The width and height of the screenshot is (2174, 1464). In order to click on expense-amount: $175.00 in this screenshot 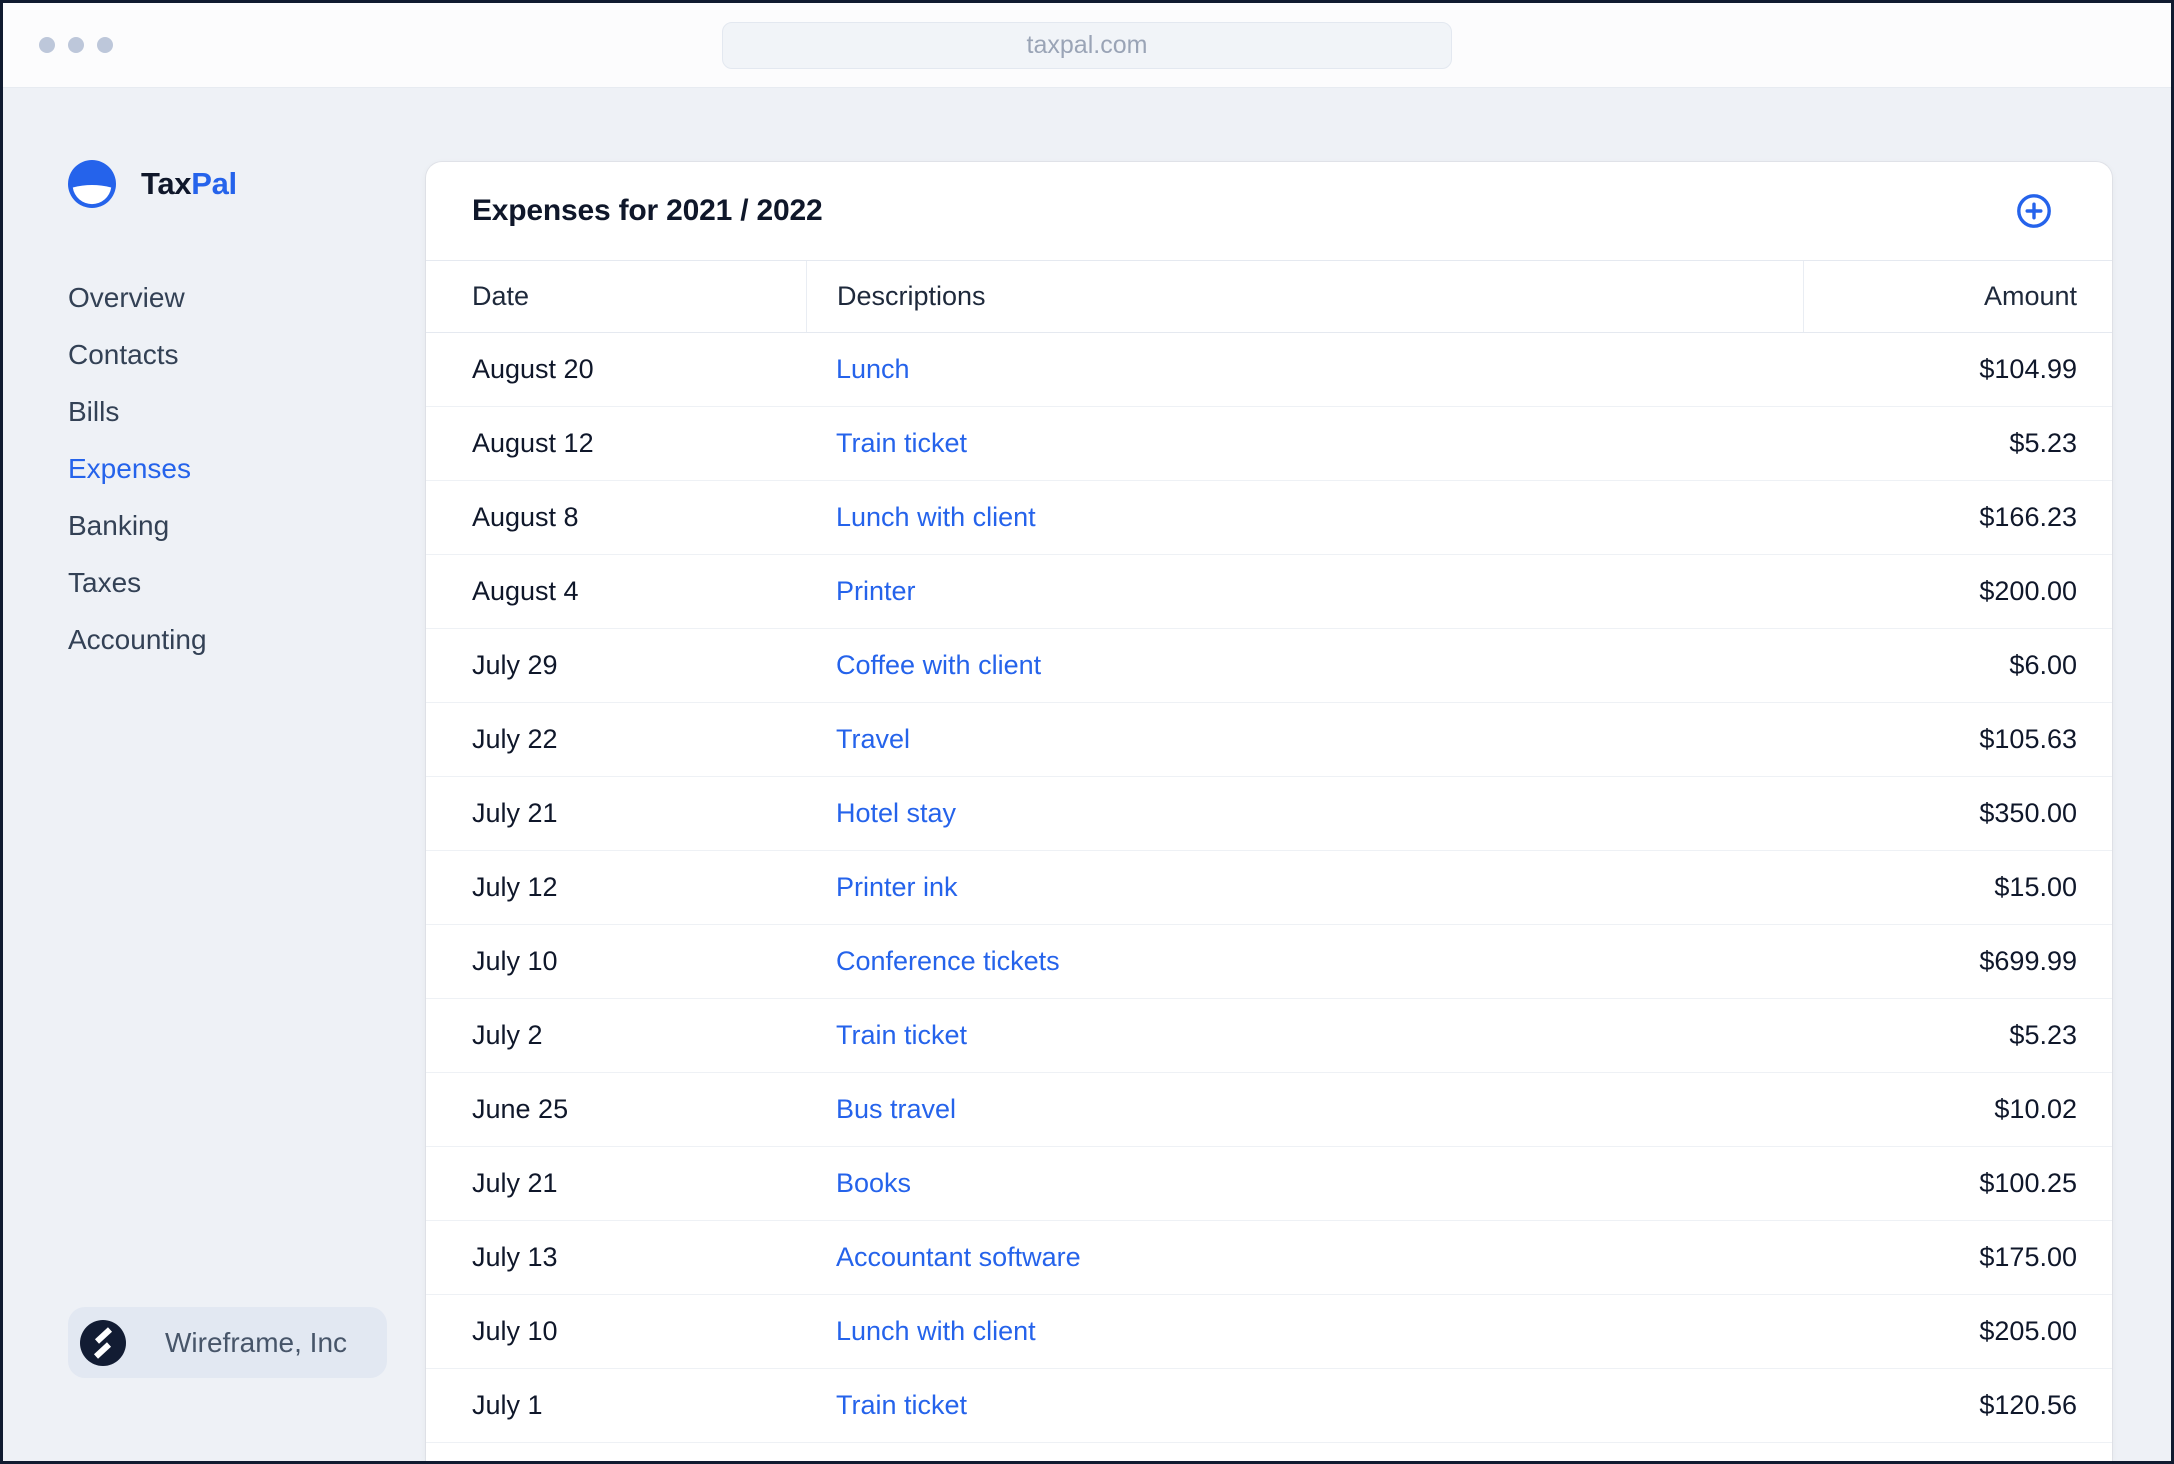, I will do `click(2028, 1257)`.